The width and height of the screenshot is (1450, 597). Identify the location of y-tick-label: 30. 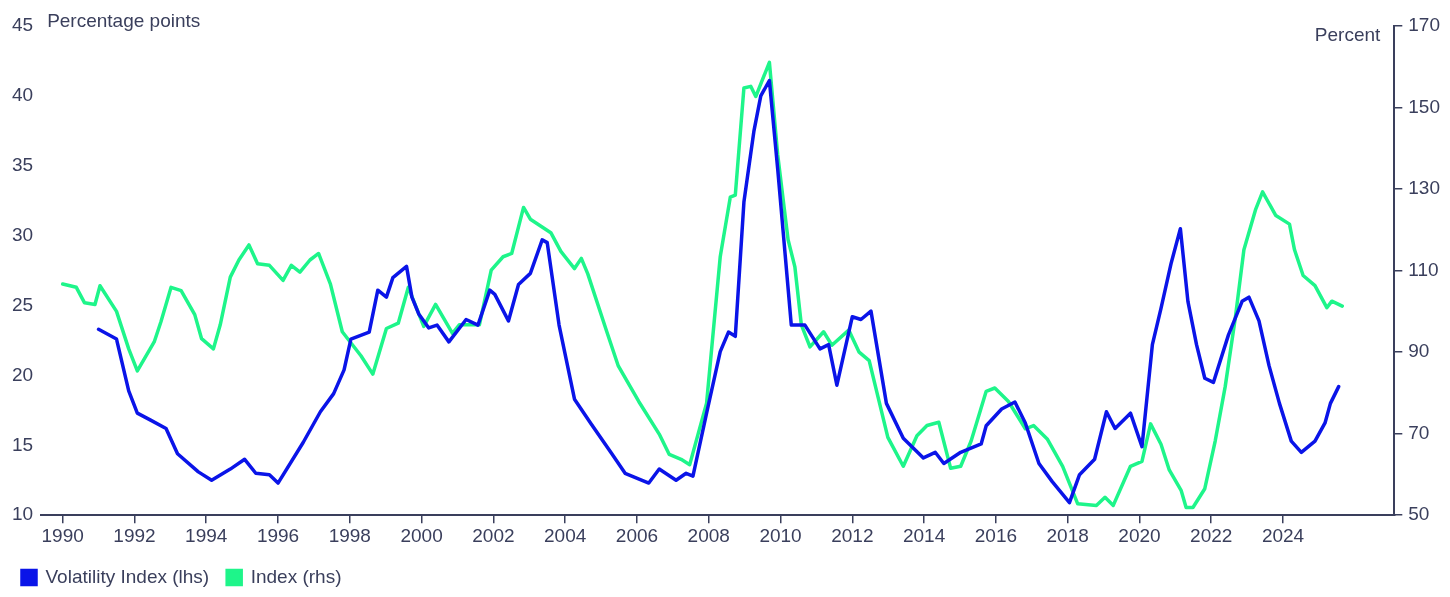
(22, 234).